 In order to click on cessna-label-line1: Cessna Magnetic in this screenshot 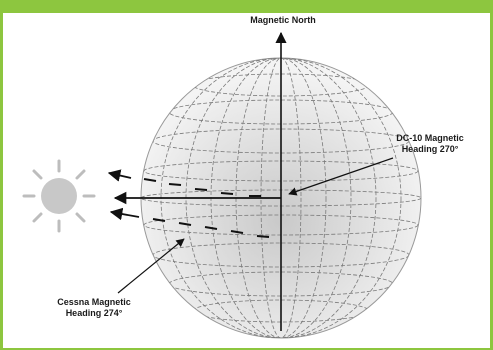, I will do `click(94, 302)`.